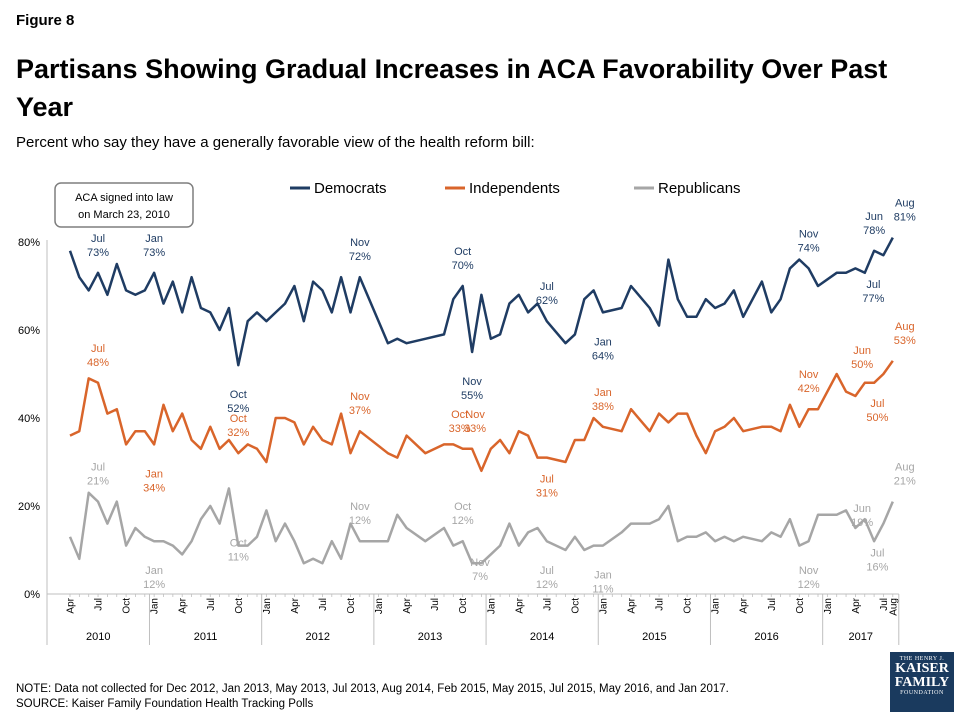  What do you see at coordinates (29, 507) in the screenshot?
I see `y-tick-label: 20%` at bounding box center [29, 507].